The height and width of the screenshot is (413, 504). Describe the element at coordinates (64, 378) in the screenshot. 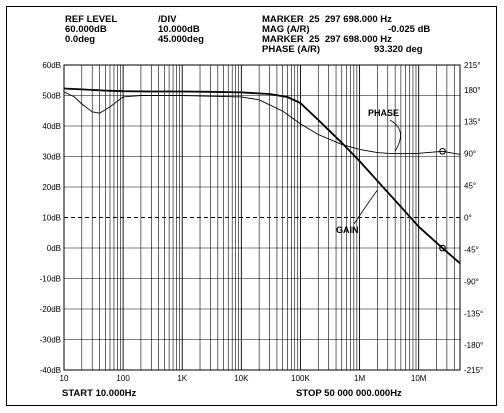

I see `x-tick-label: 10` at that location.